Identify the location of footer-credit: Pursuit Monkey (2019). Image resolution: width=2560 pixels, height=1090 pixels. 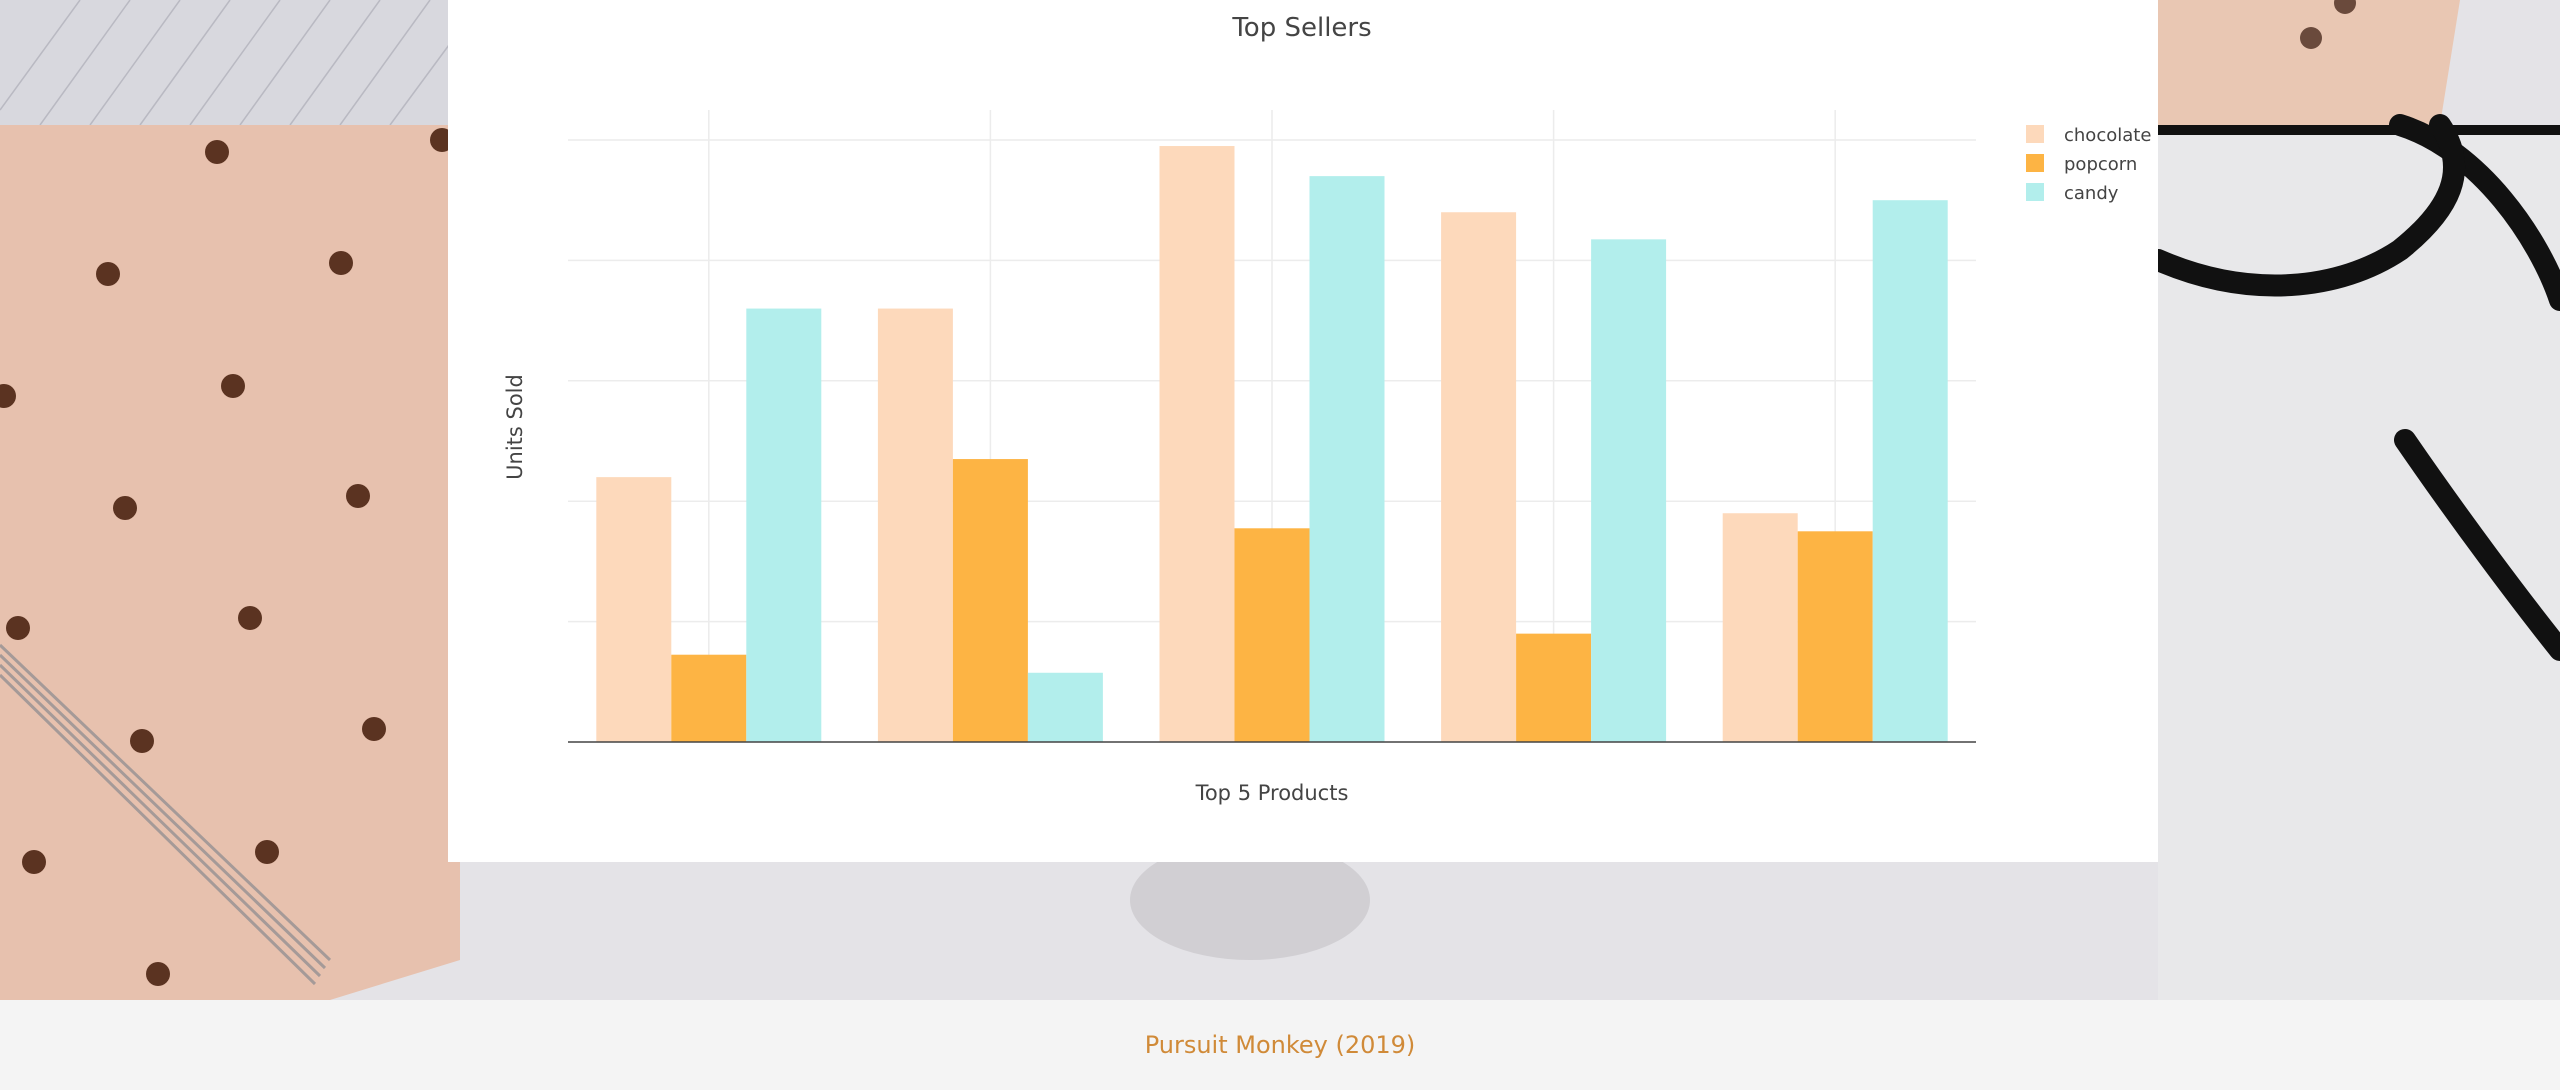
(1280, 1045).